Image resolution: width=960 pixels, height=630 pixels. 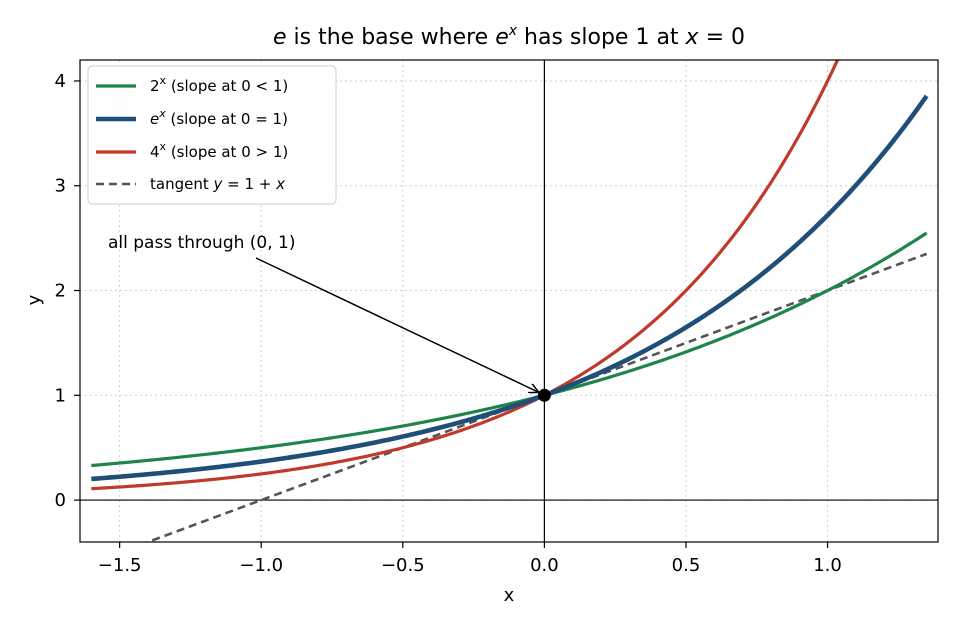 What do you see at coordinates (120, 565) in the screenshot?
I see `x-tick-label: −1.5` at bounding box center [120, 565].